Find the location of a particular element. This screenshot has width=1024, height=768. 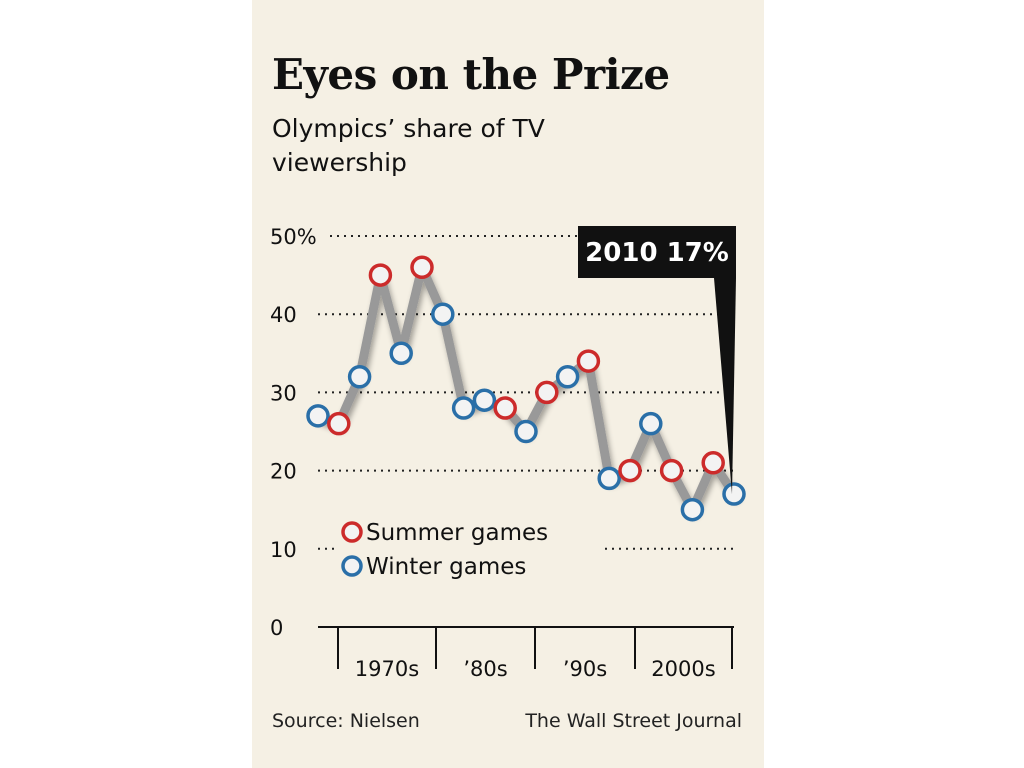

callout-label: 2010 17% is located at coordinates (657, 253).